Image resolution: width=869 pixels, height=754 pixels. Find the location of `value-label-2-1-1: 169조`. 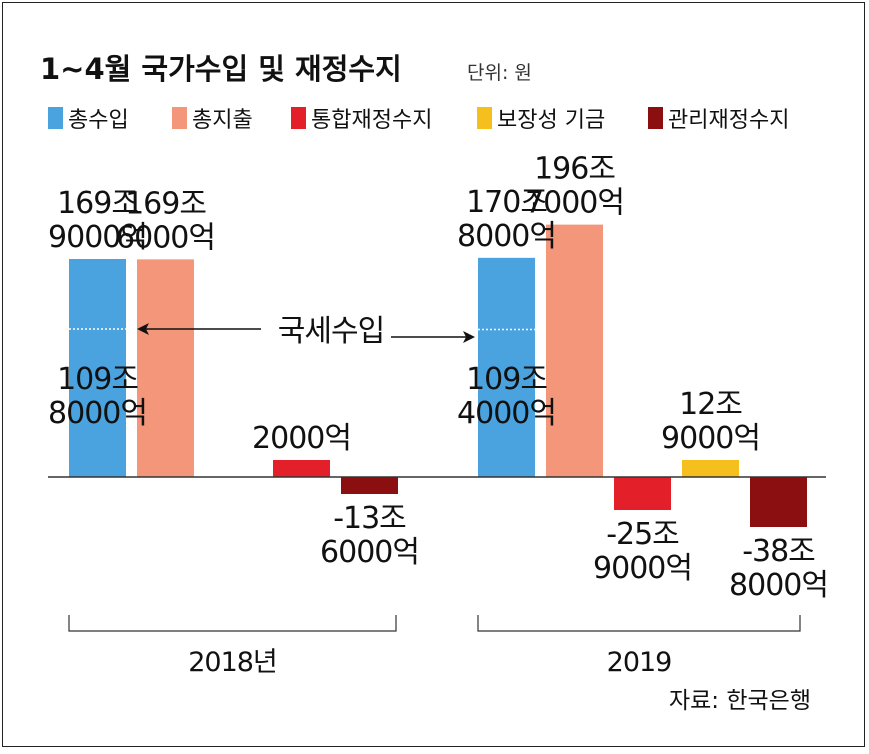

value-label-2-1-1: 169조 is located at coordinates (165, 203).